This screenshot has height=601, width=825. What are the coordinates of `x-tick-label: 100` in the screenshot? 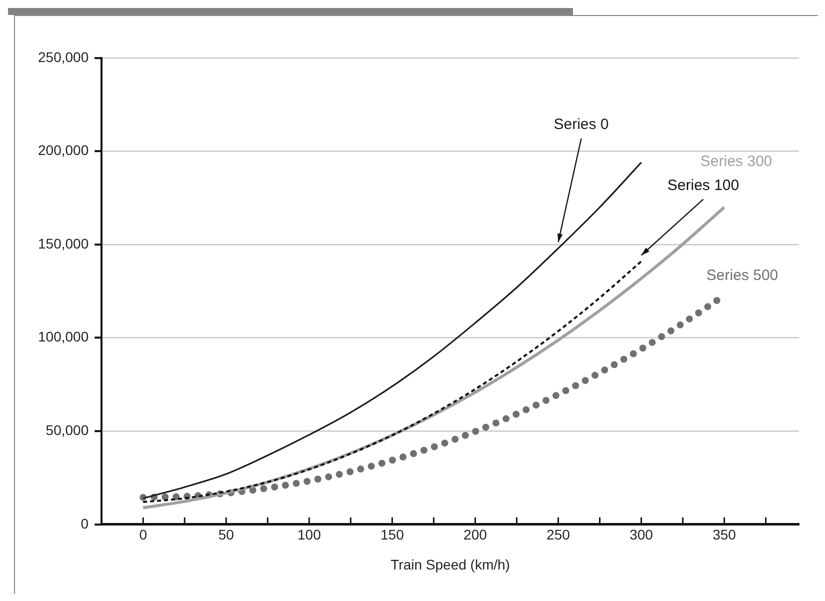 It's located at (309, 534).